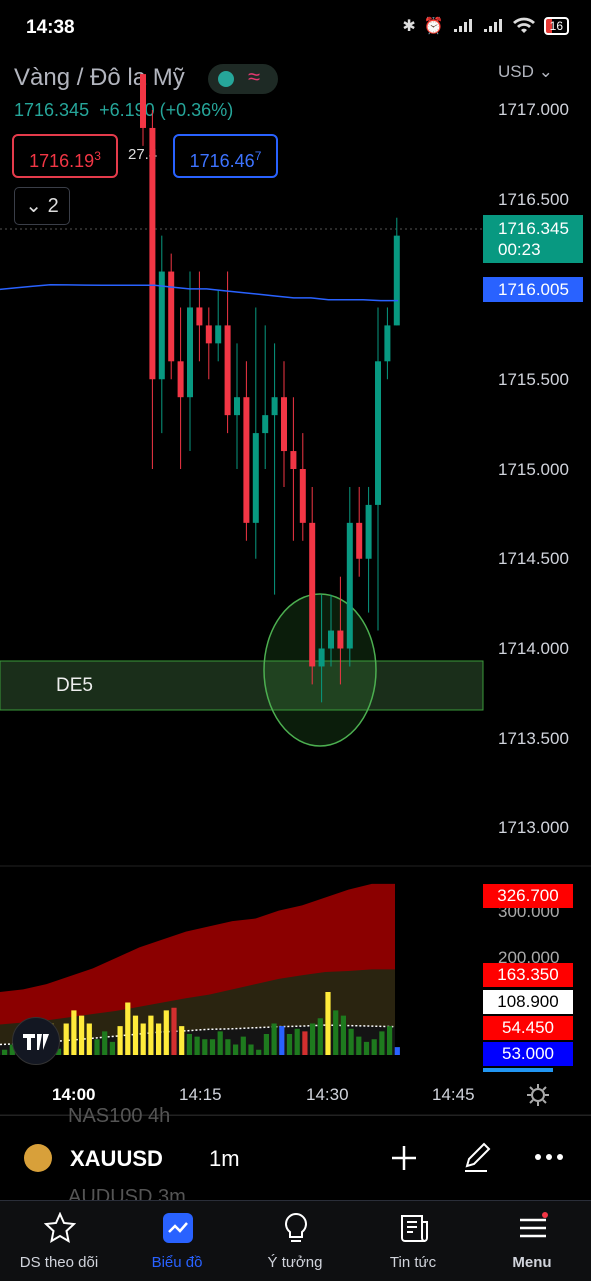 The width and height of the screenshot is (591, 1281). I want to click on nav-label: Biểu đồ, so click(177, 1262).